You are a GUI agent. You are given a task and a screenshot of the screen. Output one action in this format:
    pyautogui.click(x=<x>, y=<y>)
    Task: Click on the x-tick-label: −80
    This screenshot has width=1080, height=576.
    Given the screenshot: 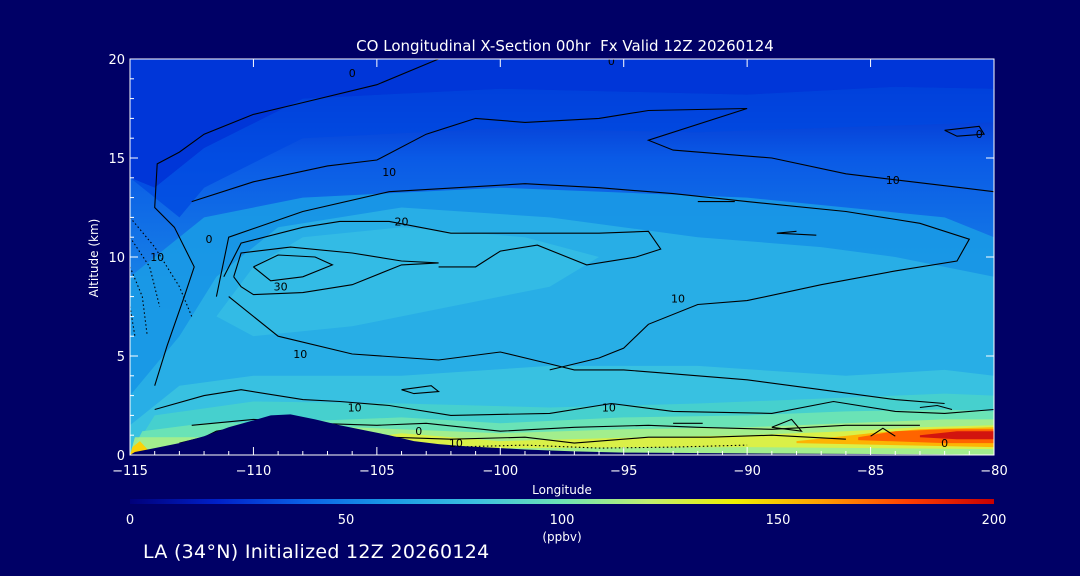 What is the action you would take?
    pyautogui.click(x=993, y=471)
    